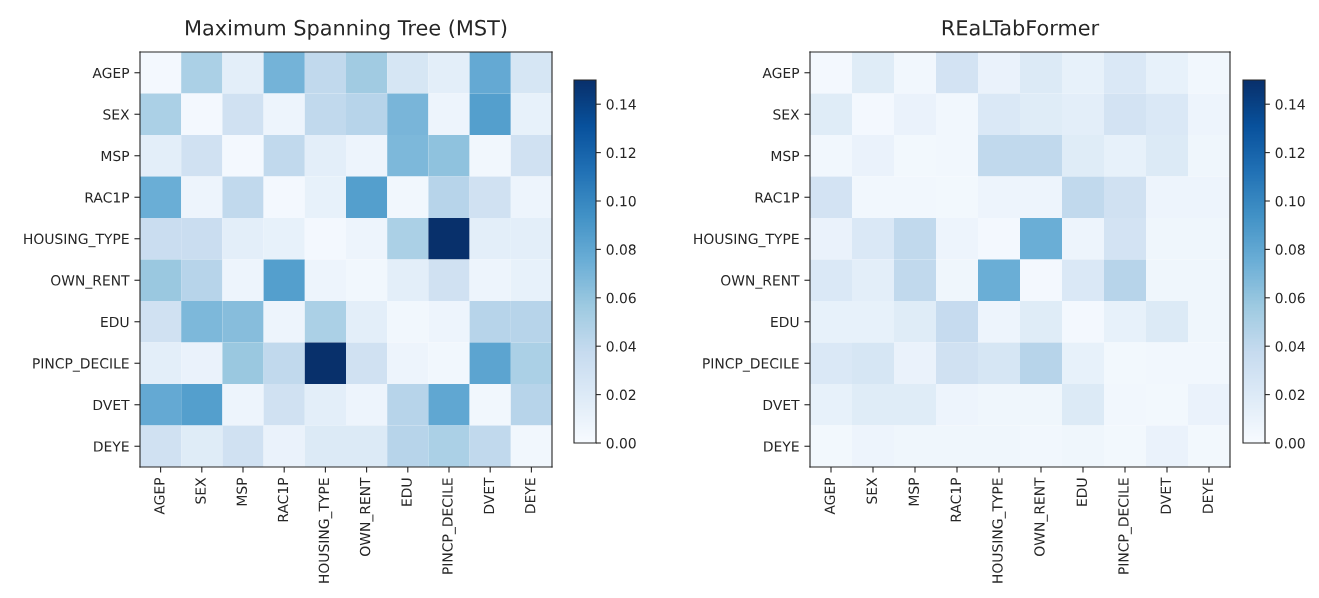 The image size is (1319, 598). I want to click on chart-title: REaLTabFormer, so click(1021, 27).